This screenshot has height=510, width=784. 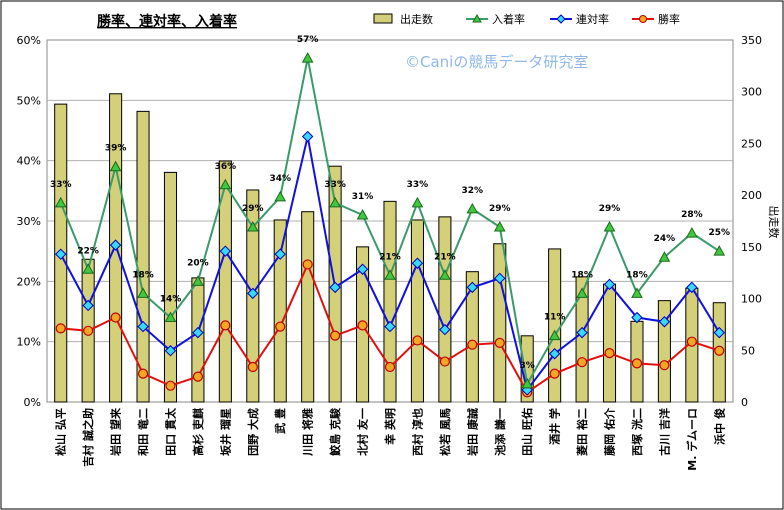 What do you see at coordinates (171, 300) in the screenshot?
I see `place-rate-data-label: 14%` at bounding box center [171, 300].